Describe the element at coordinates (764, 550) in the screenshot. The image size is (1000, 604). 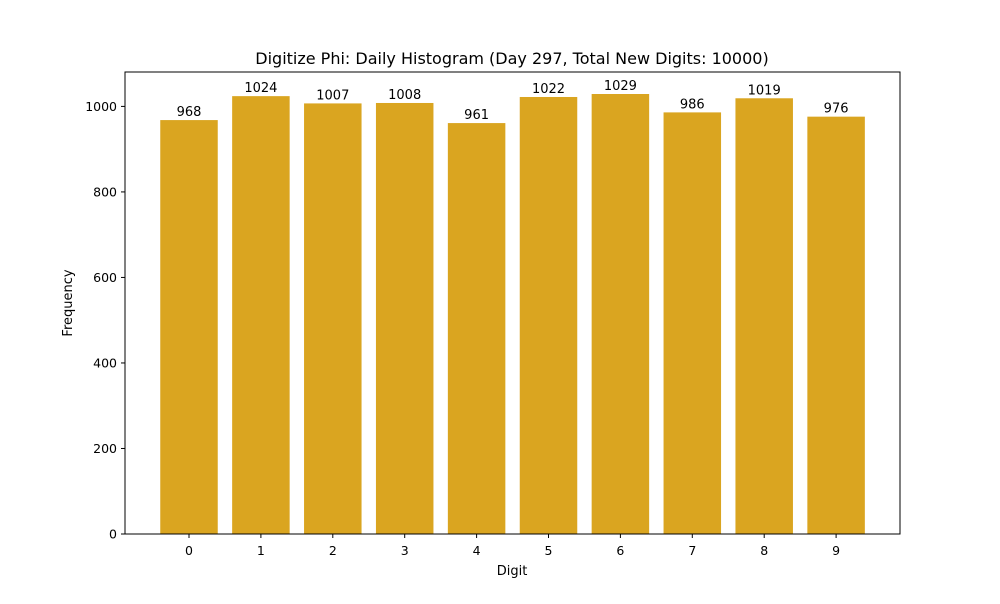
I see `x-tick-label: 8` at that location.